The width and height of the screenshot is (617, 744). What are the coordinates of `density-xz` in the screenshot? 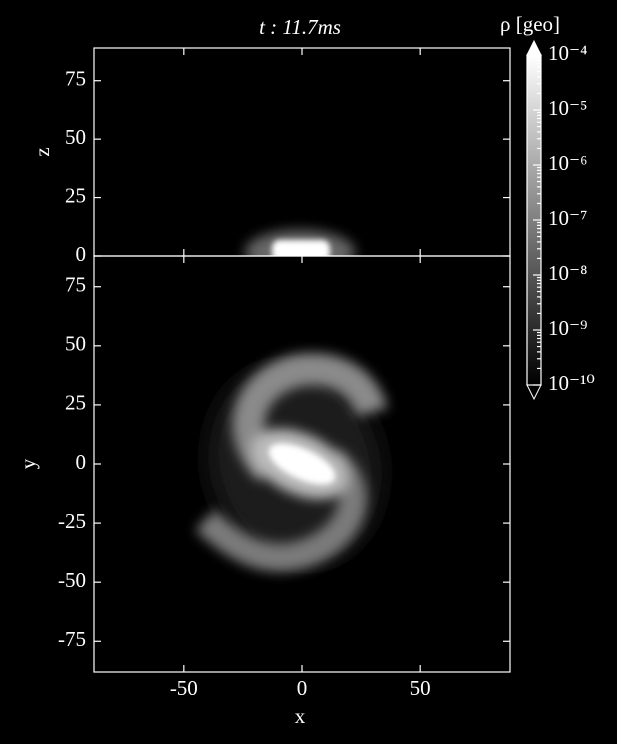 It's located at (300, 243).